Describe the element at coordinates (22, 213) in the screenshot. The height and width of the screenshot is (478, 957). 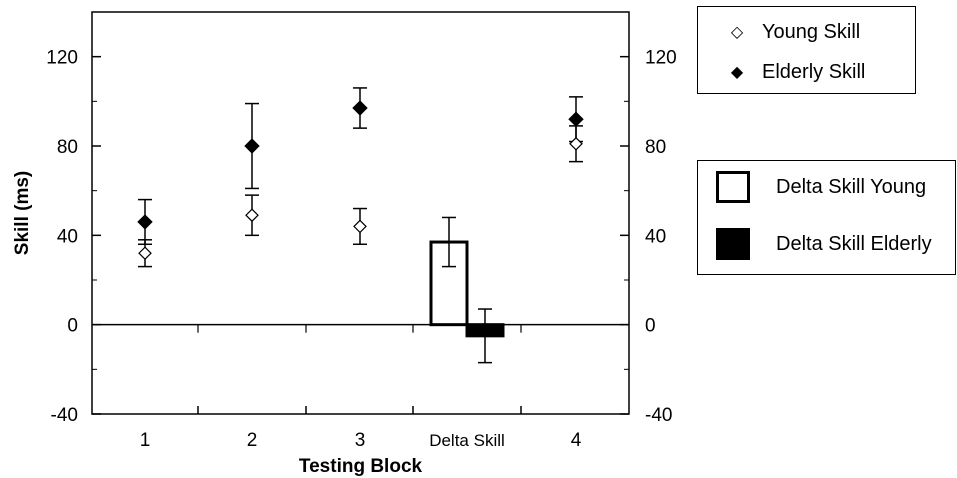
I see `y-axis-title: Skill (ms)` at that location.